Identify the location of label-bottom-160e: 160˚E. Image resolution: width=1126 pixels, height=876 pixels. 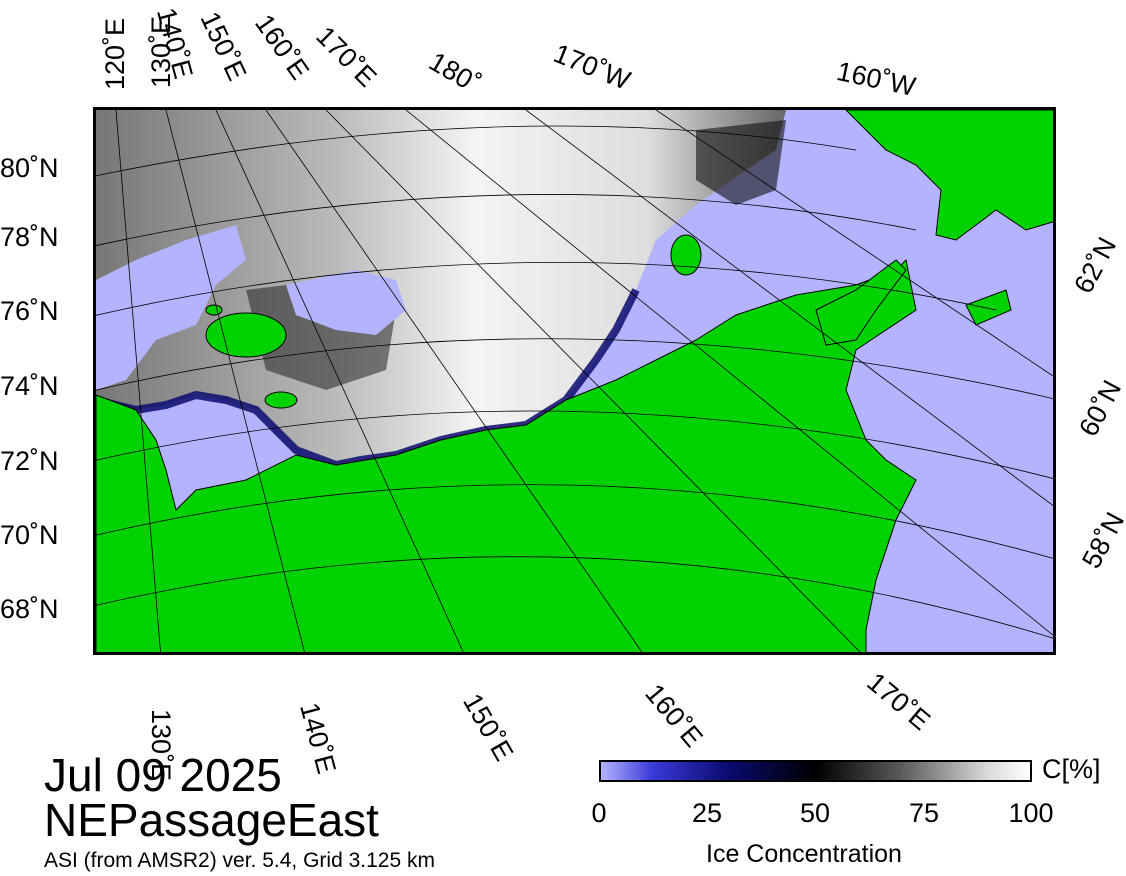
(674, 715).